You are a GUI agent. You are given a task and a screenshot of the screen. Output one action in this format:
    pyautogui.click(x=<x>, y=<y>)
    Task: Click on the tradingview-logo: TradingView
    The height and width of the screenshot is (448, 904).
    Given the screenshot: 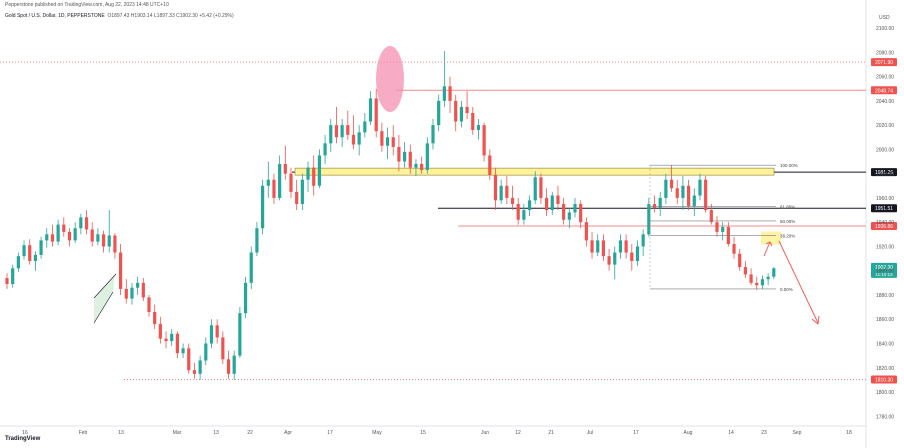 What is the action you would take?
    pyautogui.click(x=23, y=439)
    